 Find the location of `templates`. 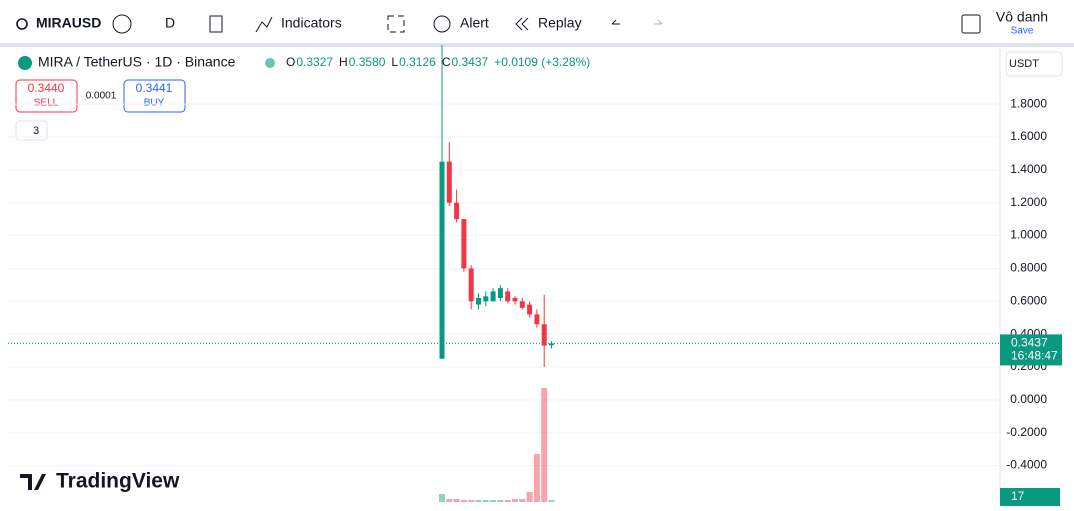

templates is located at coordinates (396, 24).